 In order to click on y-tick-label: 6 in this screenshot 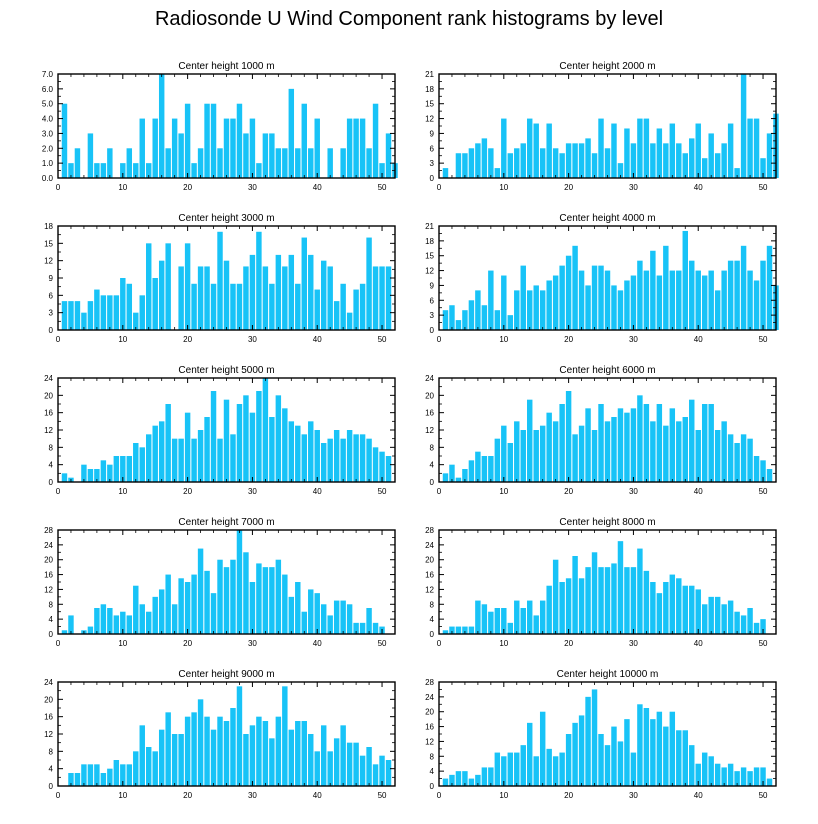, I will do `click(432, 300)`.